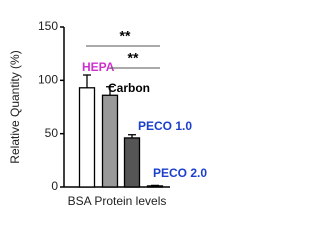 The width and height of the screenshot is (320, 240). I want to click on y-tick-label: 50, so click(52, 133).